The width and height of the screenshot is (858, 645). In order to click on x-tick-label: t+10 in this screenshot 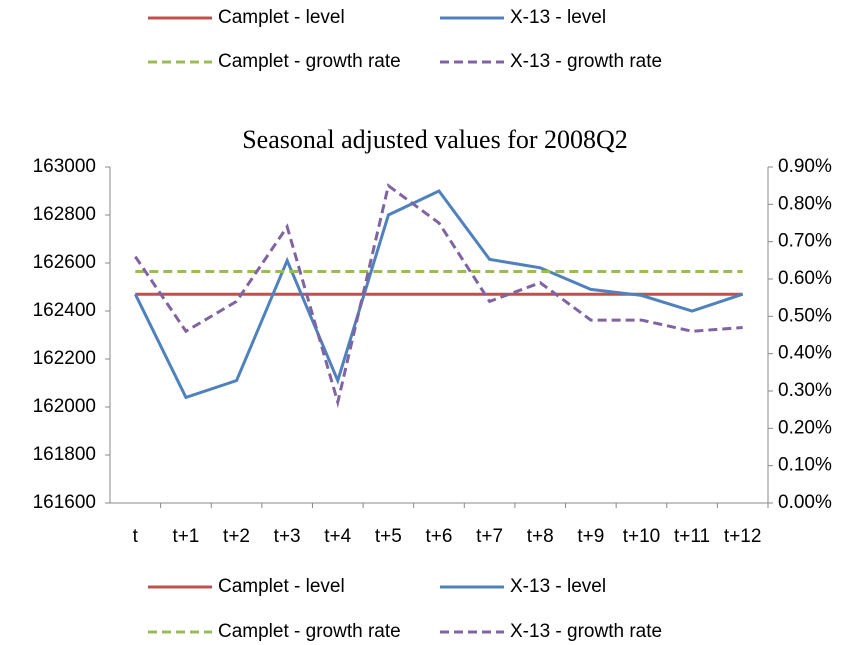, I will do `click(642, 536)`.